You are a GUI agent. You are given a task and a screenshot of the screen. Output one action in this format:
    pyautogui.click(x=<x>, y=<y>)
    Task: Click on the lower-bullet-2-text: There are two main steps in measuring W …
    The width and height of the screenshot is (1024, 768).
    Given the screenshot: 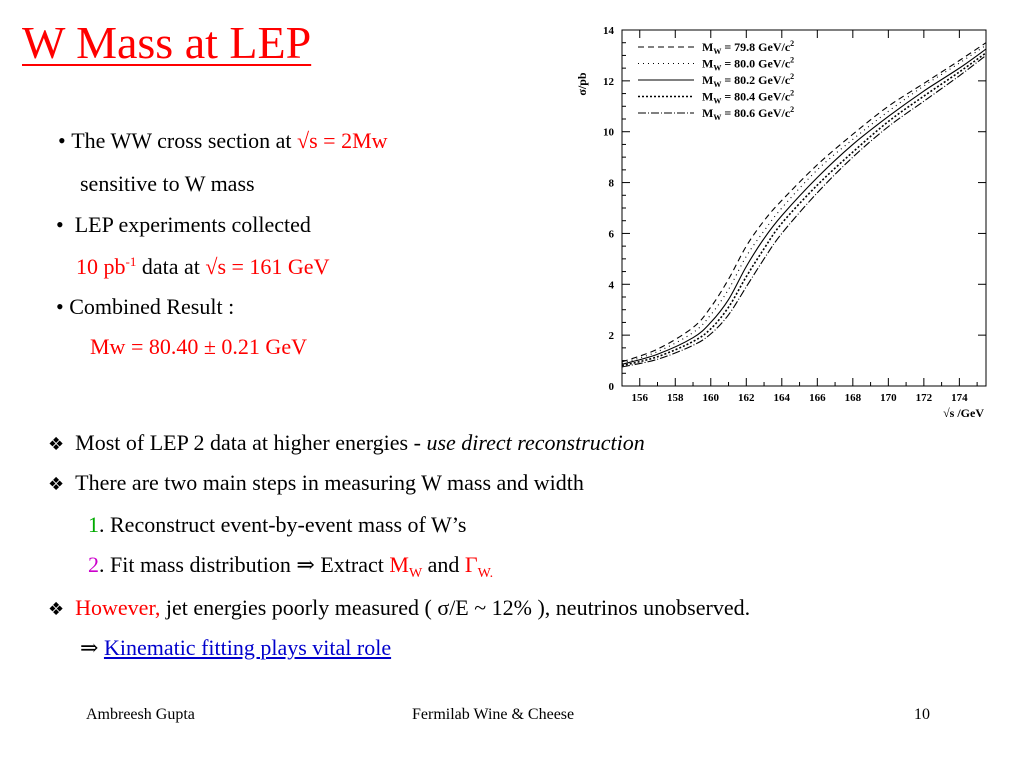 What is the action you would take?
    pyautogui.click(x=329, y=482)
    